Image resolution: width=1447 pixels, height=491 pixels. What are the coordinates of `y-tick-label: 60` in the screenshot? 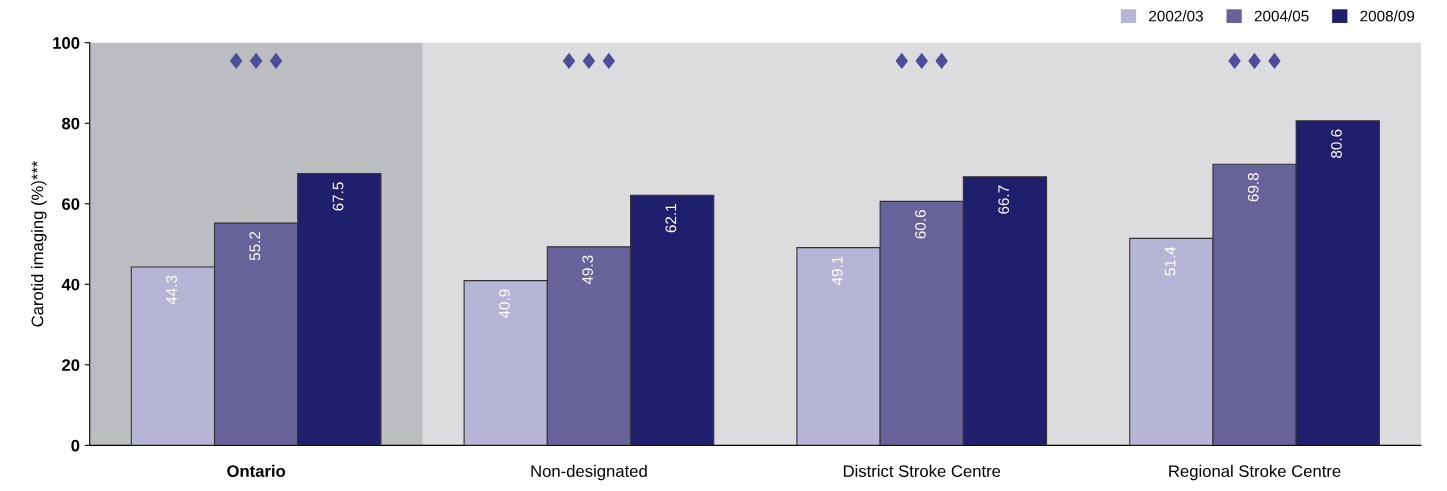 It's located at (71, 204).